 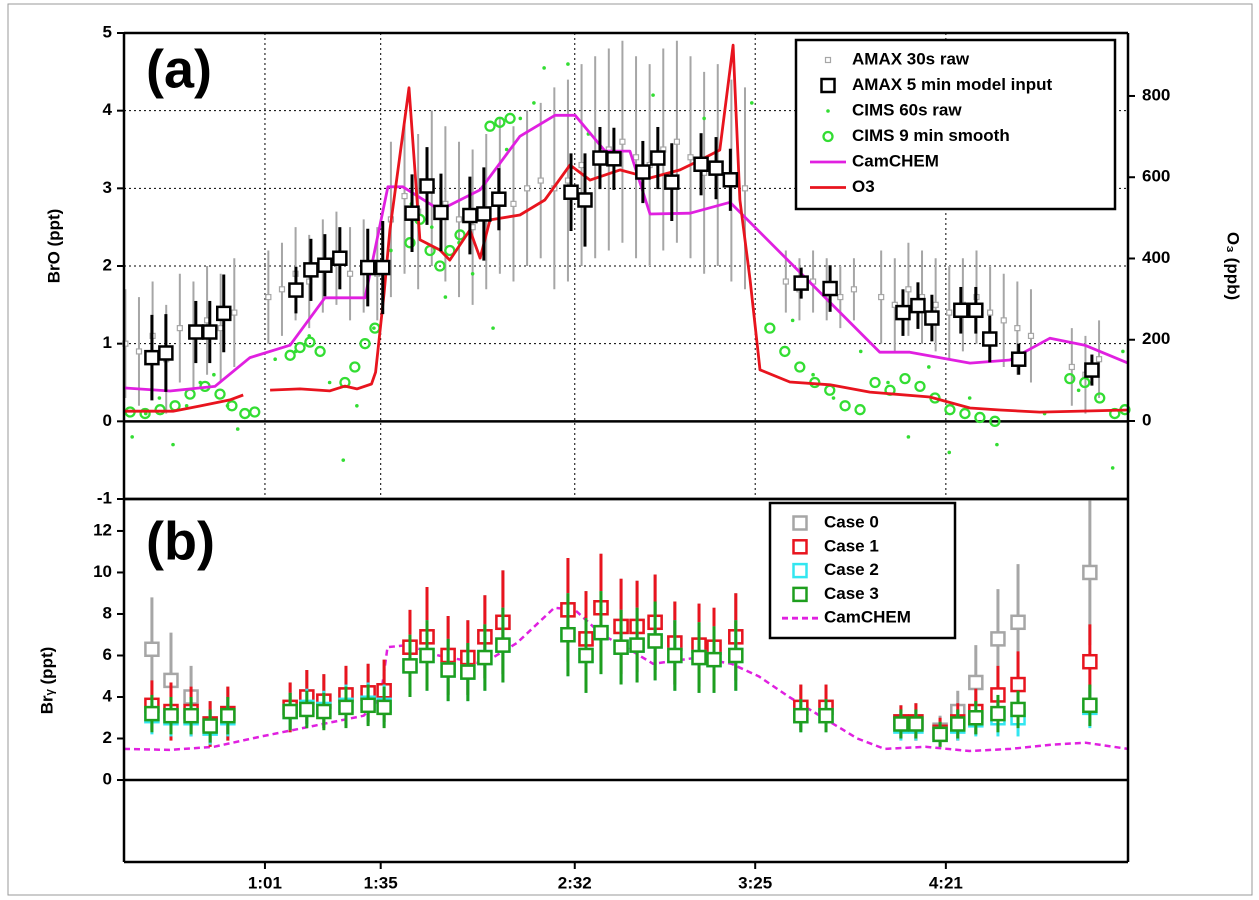 I want to click on legend-item: Case 2, so click(x=835, y=569).